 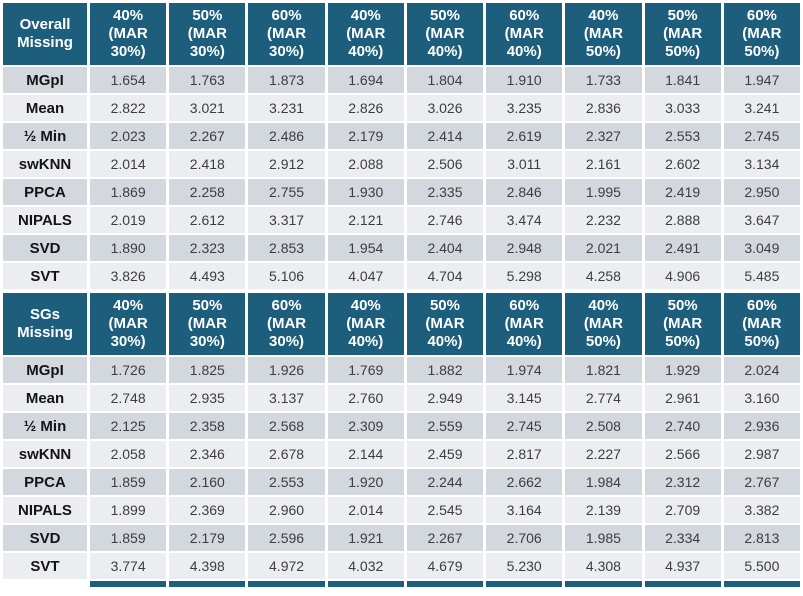 What do you see at coordinates (128, 398) in the screenshot?
I see `table-cell: 2.748` at bounding box center [128, 398].